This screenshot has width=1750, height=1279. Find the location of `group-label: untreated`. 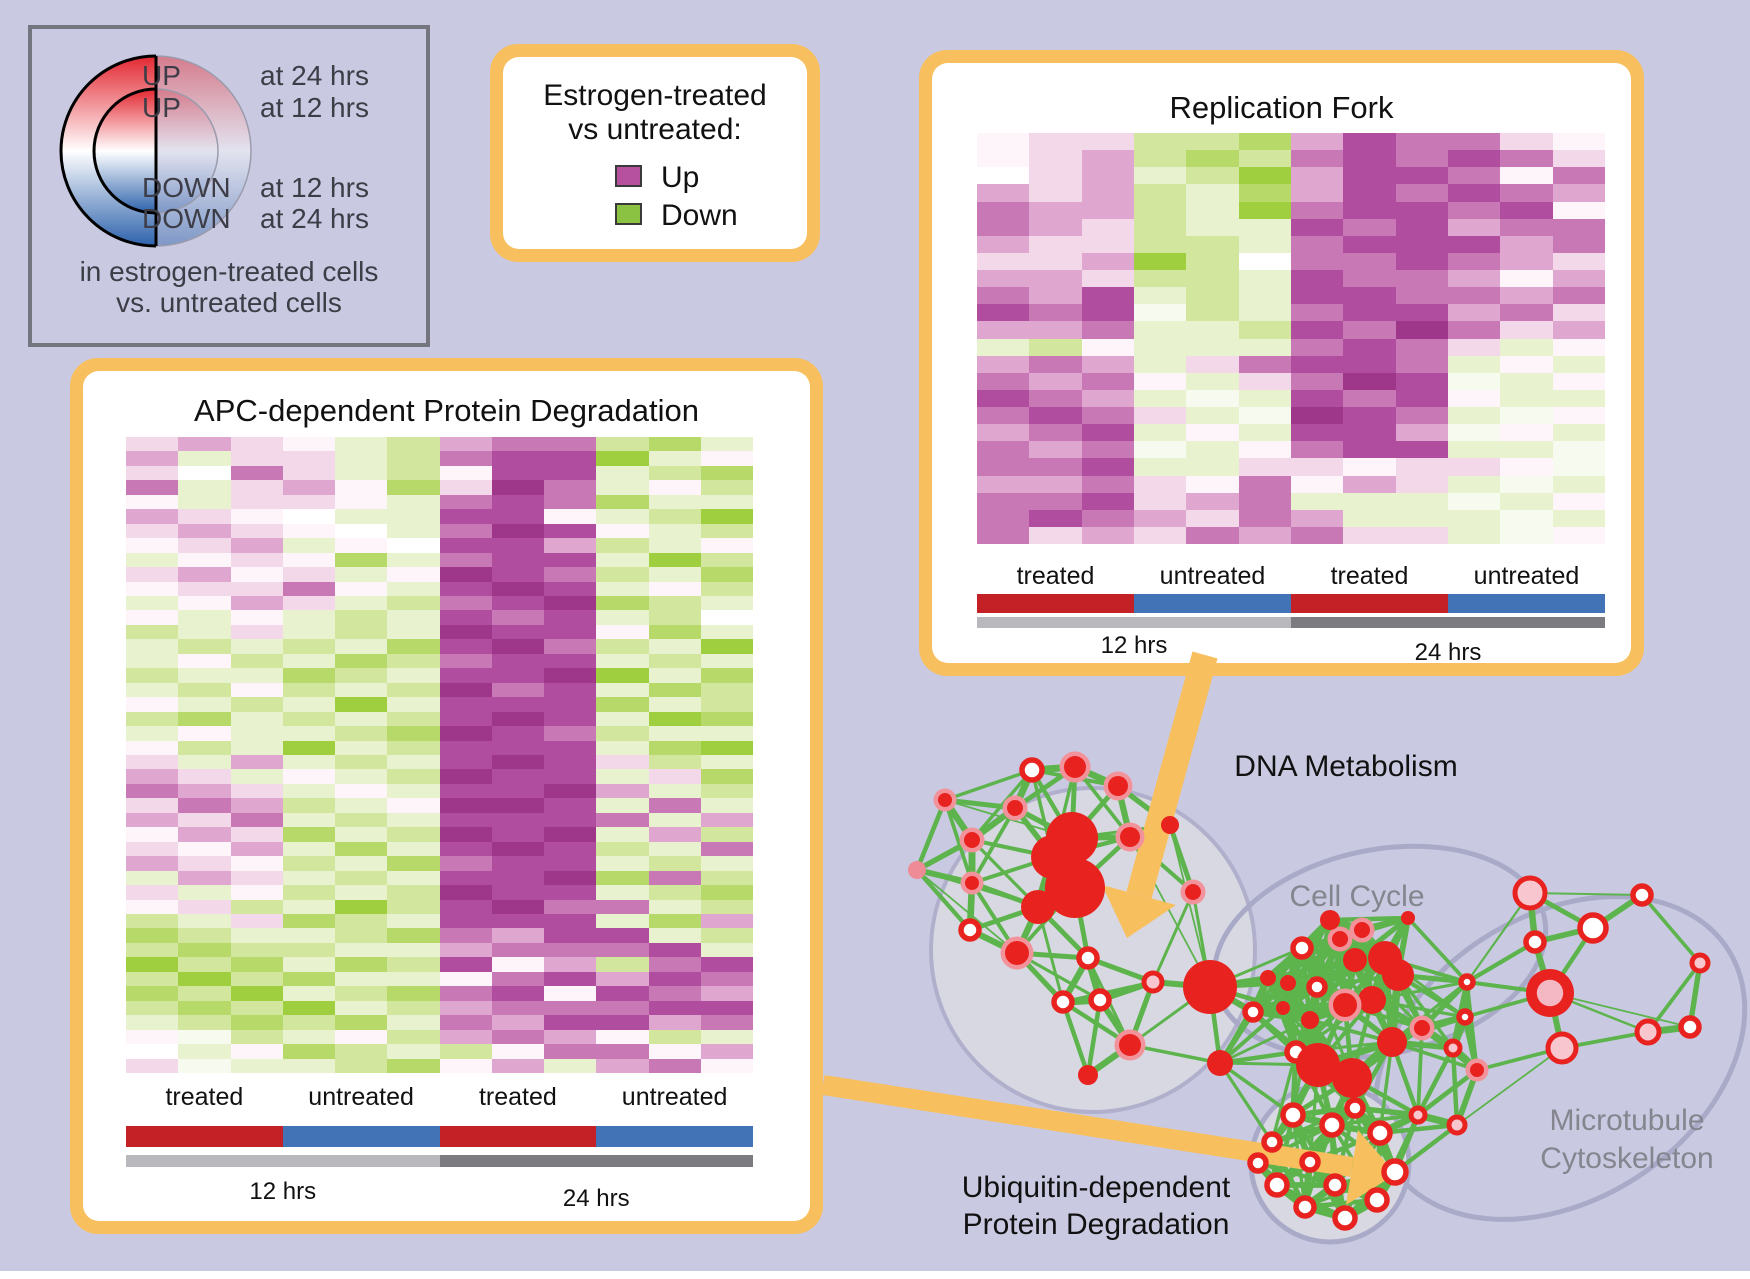

group-label: untreated is located at coordinates (1526, 576).